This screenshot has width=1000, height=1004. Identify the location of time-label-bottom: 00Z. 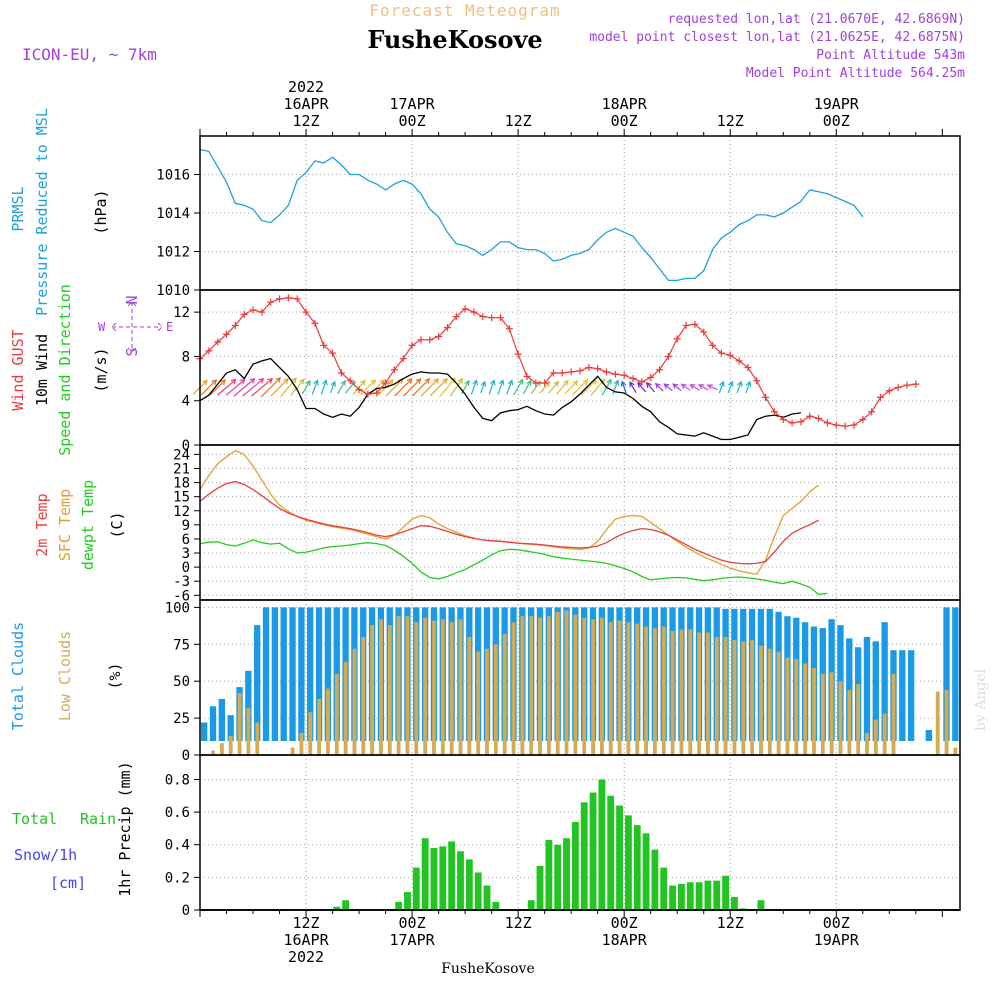
(624, 923).